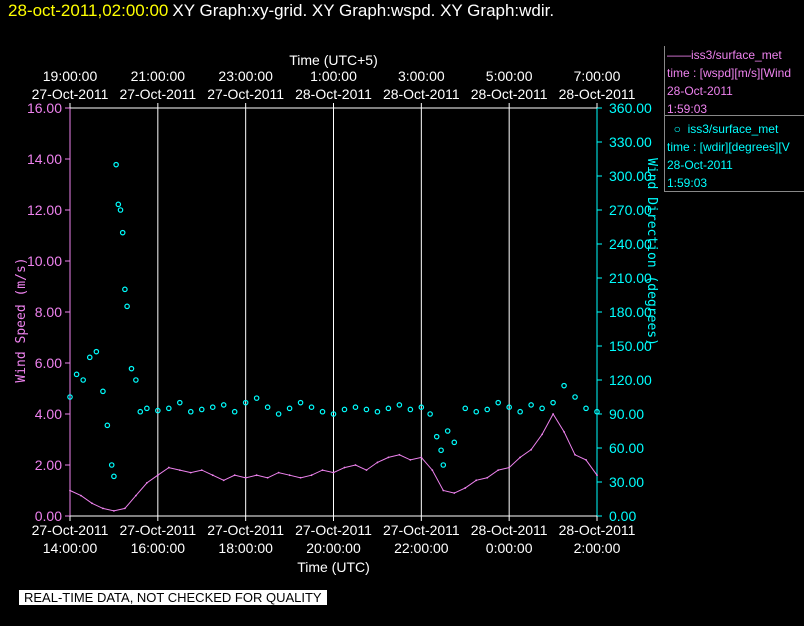 The width and height of the screenshot is (804, 626). I want to click on y2-tick-label-4: 120.00, so click(630, 380).